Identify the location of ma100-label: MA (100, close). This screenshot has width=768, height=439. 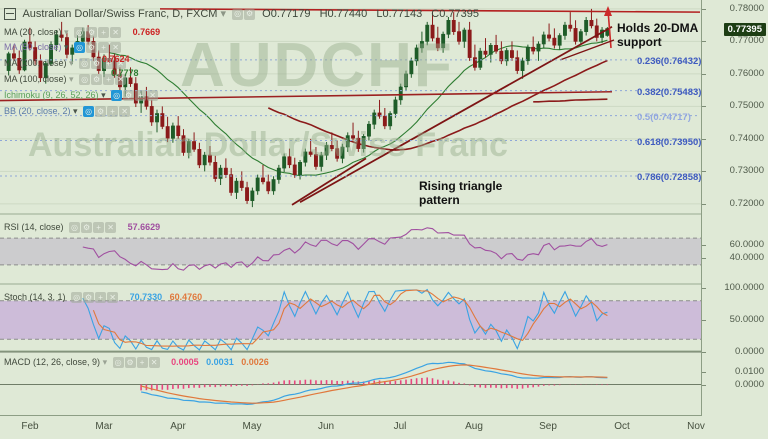
(35, 79).